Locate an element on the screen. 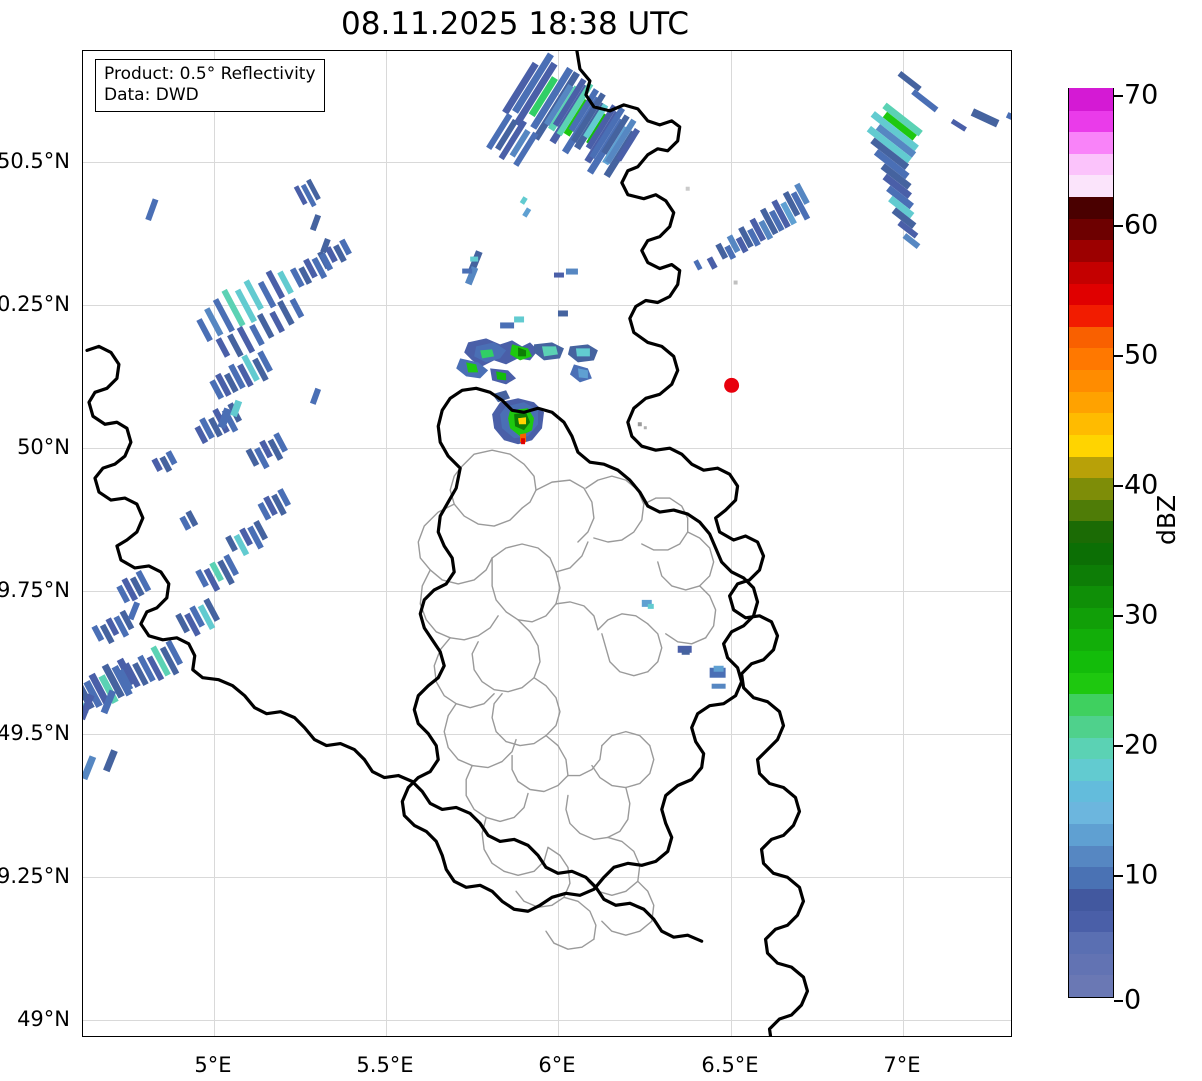  cb-tick-50: 50 is located at coordinates (1141, 355).